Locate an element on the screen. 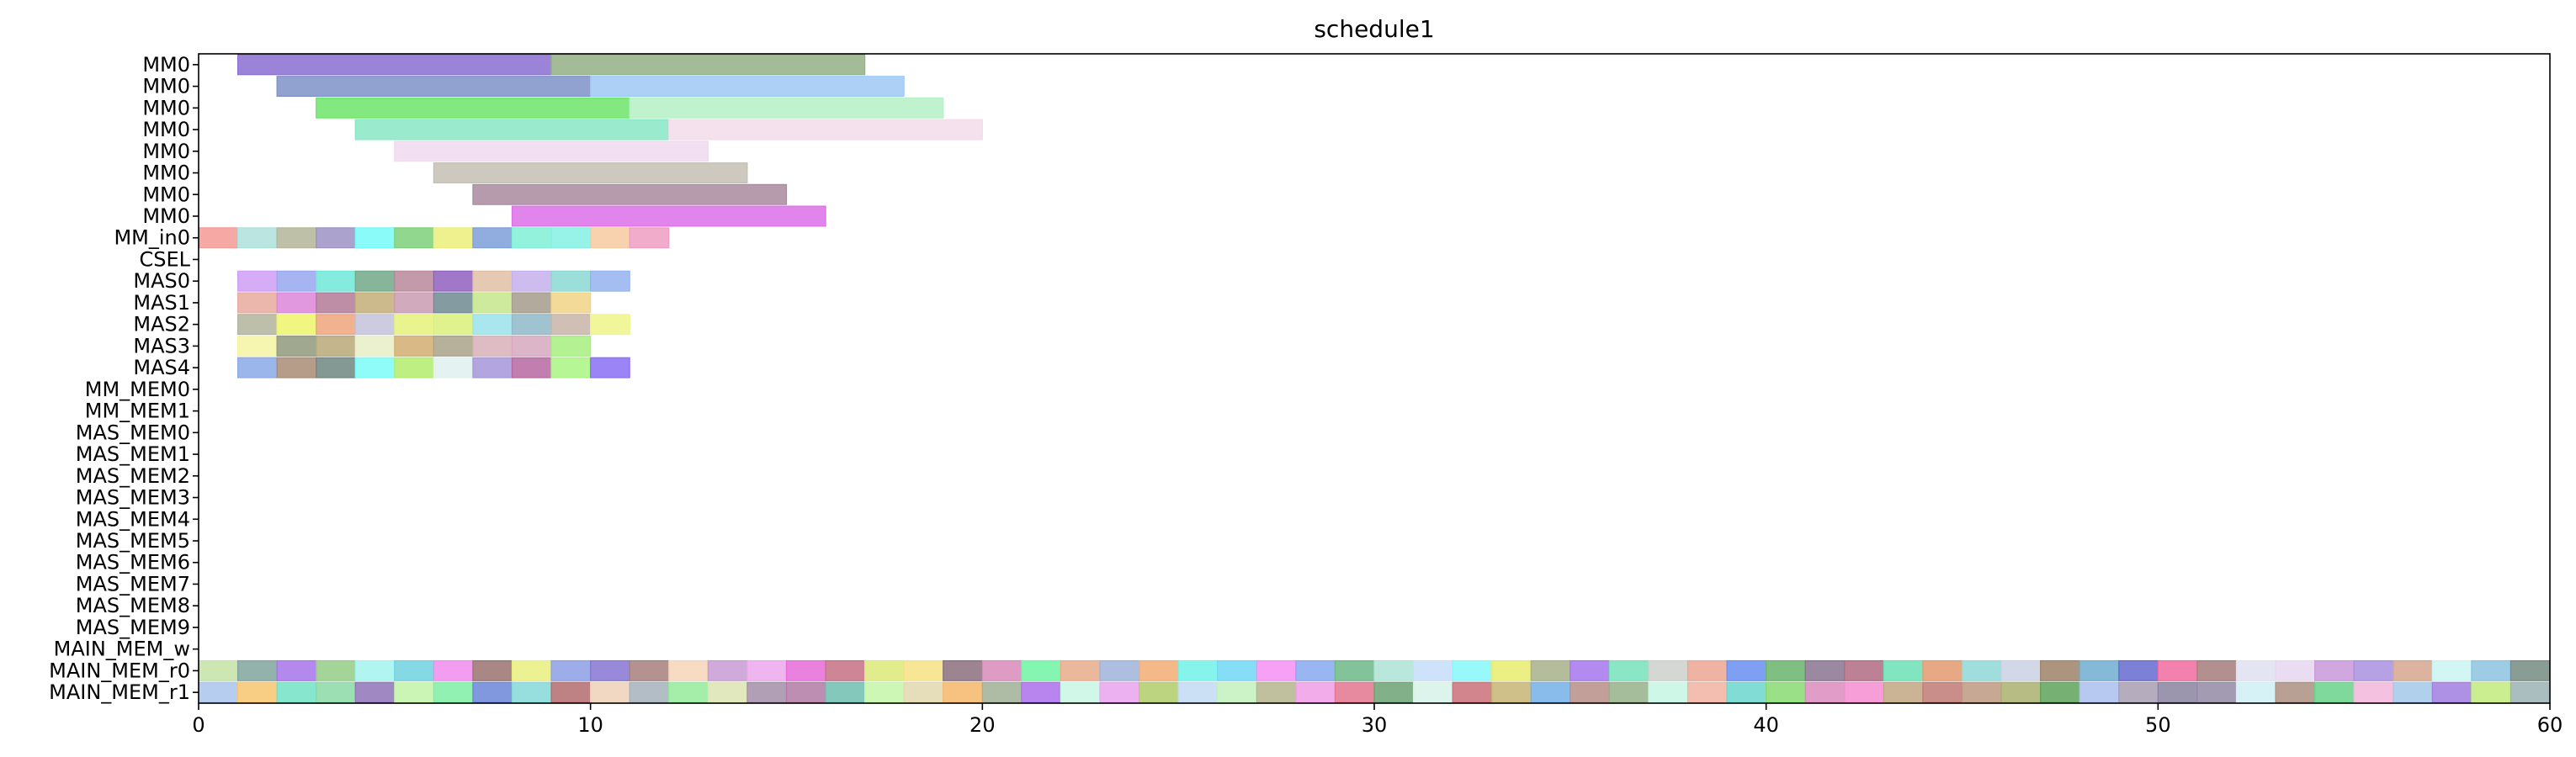 This screenshot has height=757, width=2576. y-tick-label: CSEL is located at coordinates (164, 259).